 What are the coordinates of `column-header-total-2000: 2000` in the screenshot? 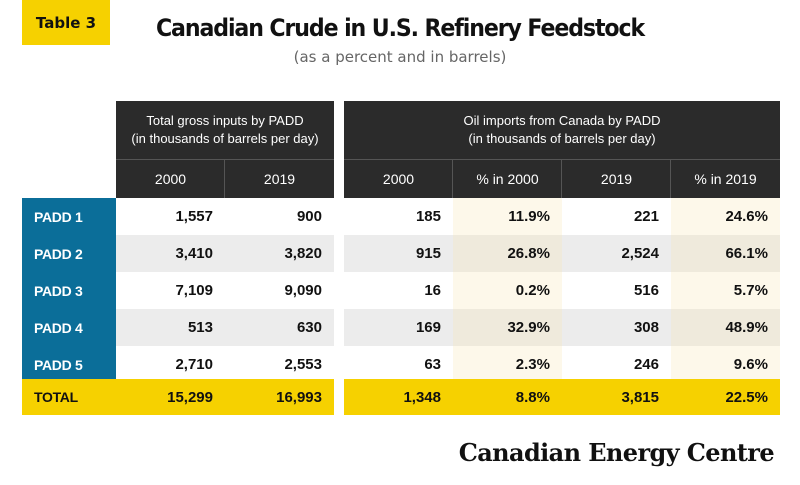 It's located at (170, 179).